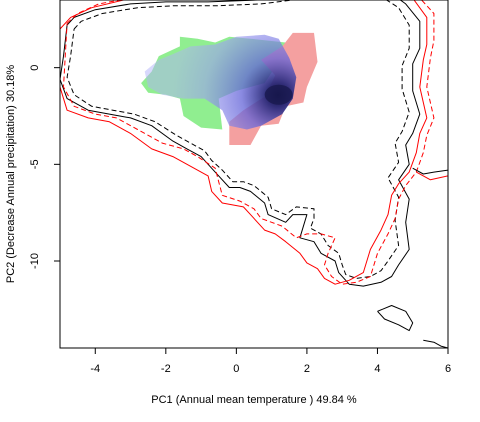 The height and width of the screenshot is (422, 480). What do you see at coordinates (377, 369) in the screenshot?
I see `x-tick-label: 4` at bounding box center [377, 369].